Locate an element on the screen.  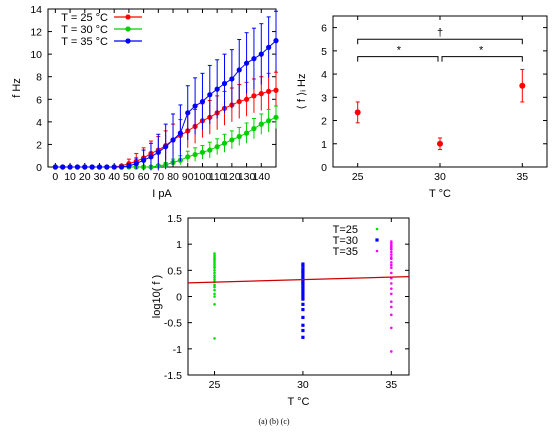
legend-label: T = 30 °C is located at coordinates (84, 30).